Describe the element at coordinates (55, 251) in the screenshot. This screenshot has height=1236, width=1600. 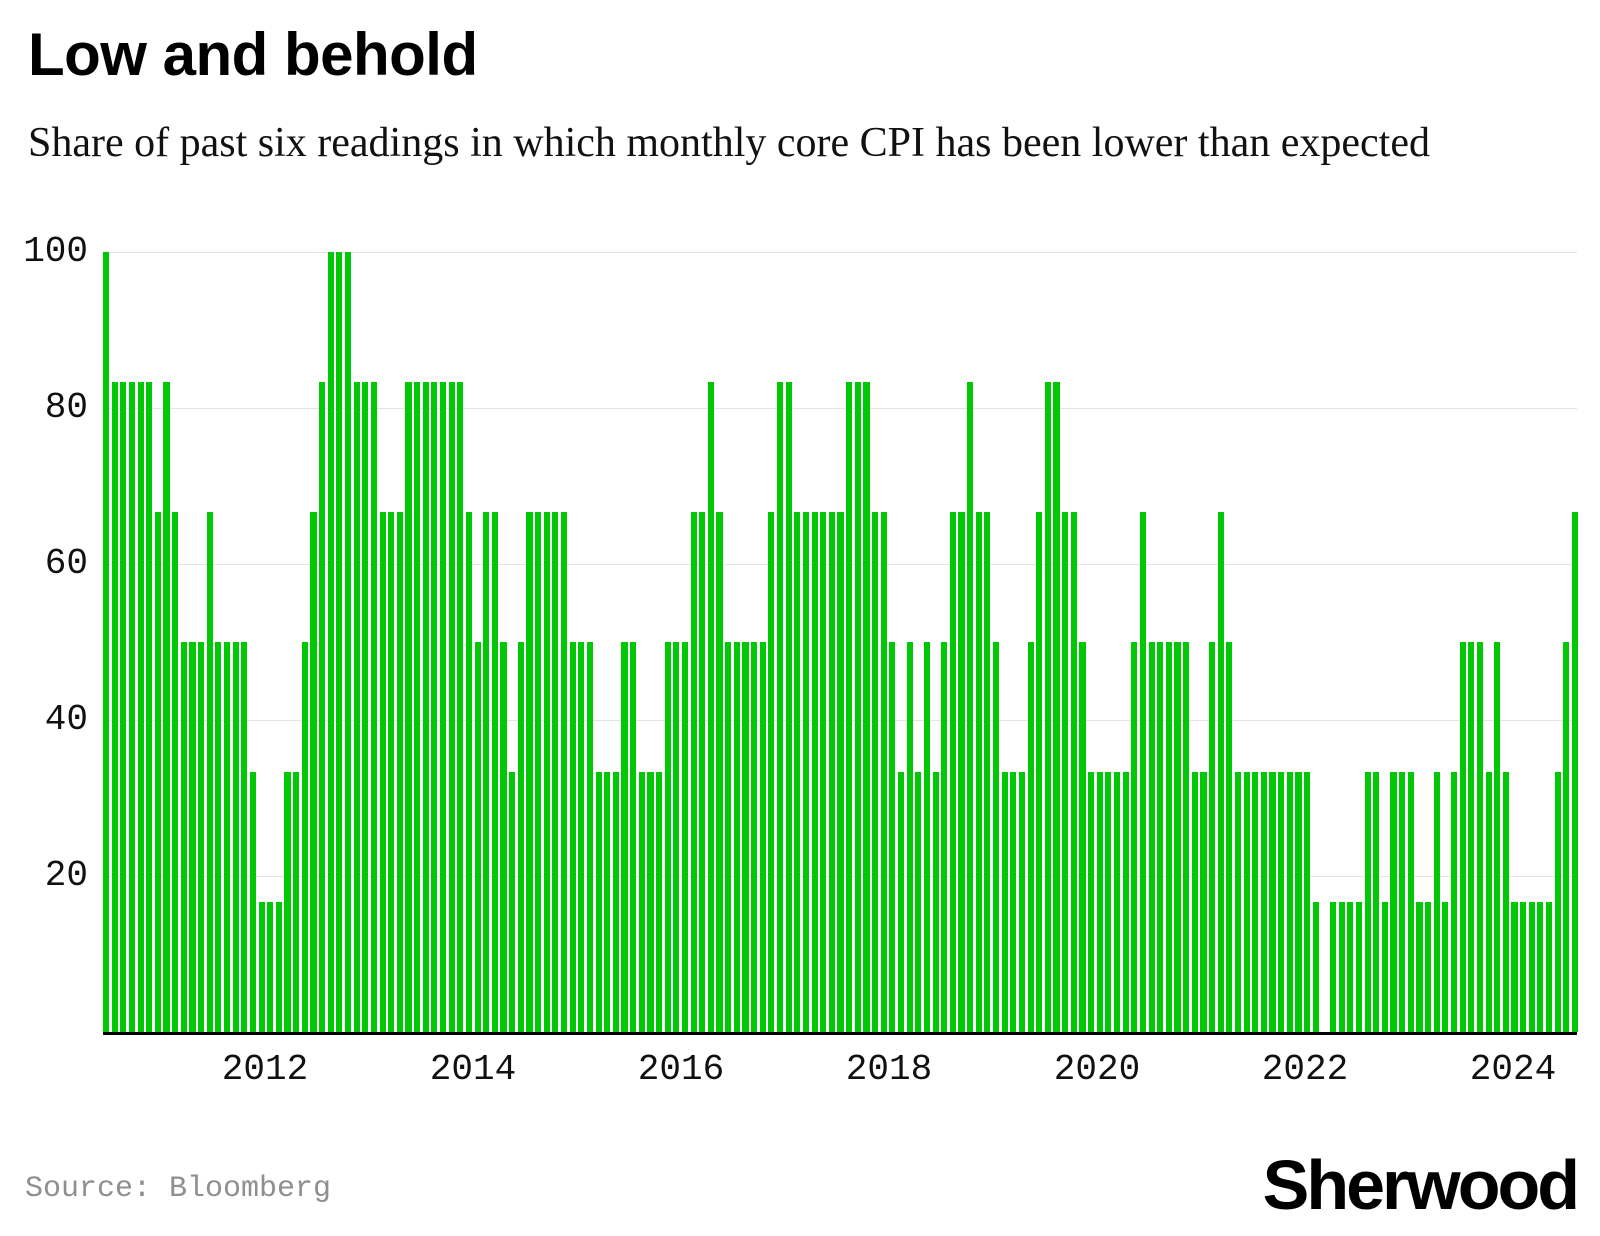
I see `y-tick-label-100: 100` at that location.